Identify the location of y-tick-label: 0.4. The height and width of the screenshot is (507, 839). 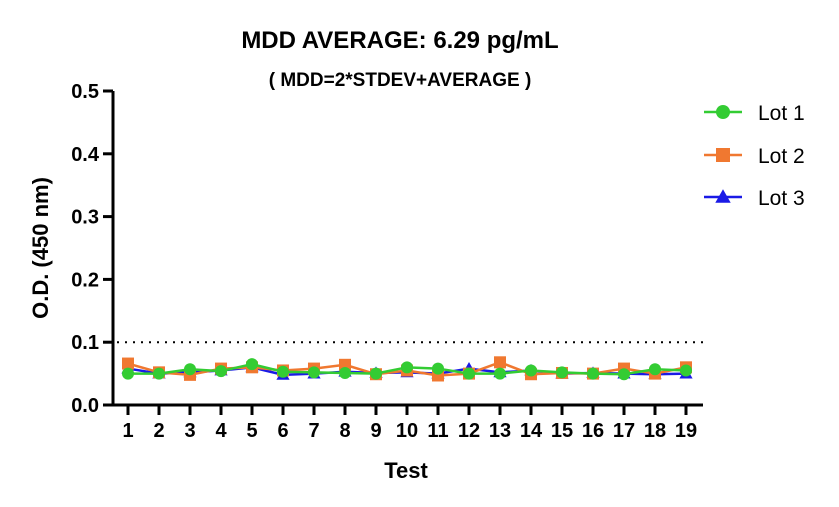
(85, 155).